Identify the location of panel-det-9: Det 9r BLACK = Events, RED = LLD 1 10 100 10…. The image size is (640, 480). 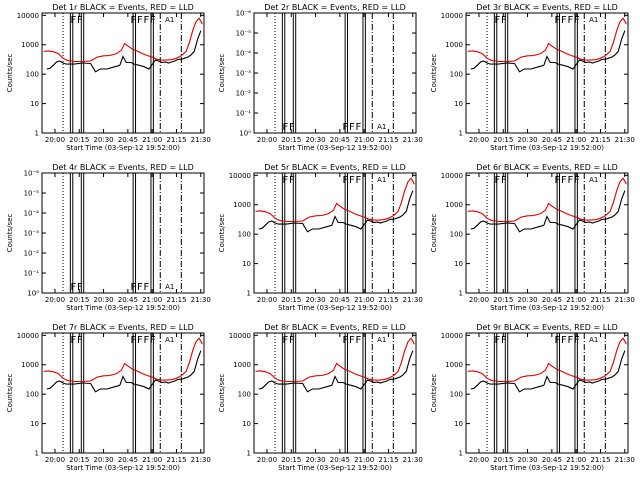
(532, 397).